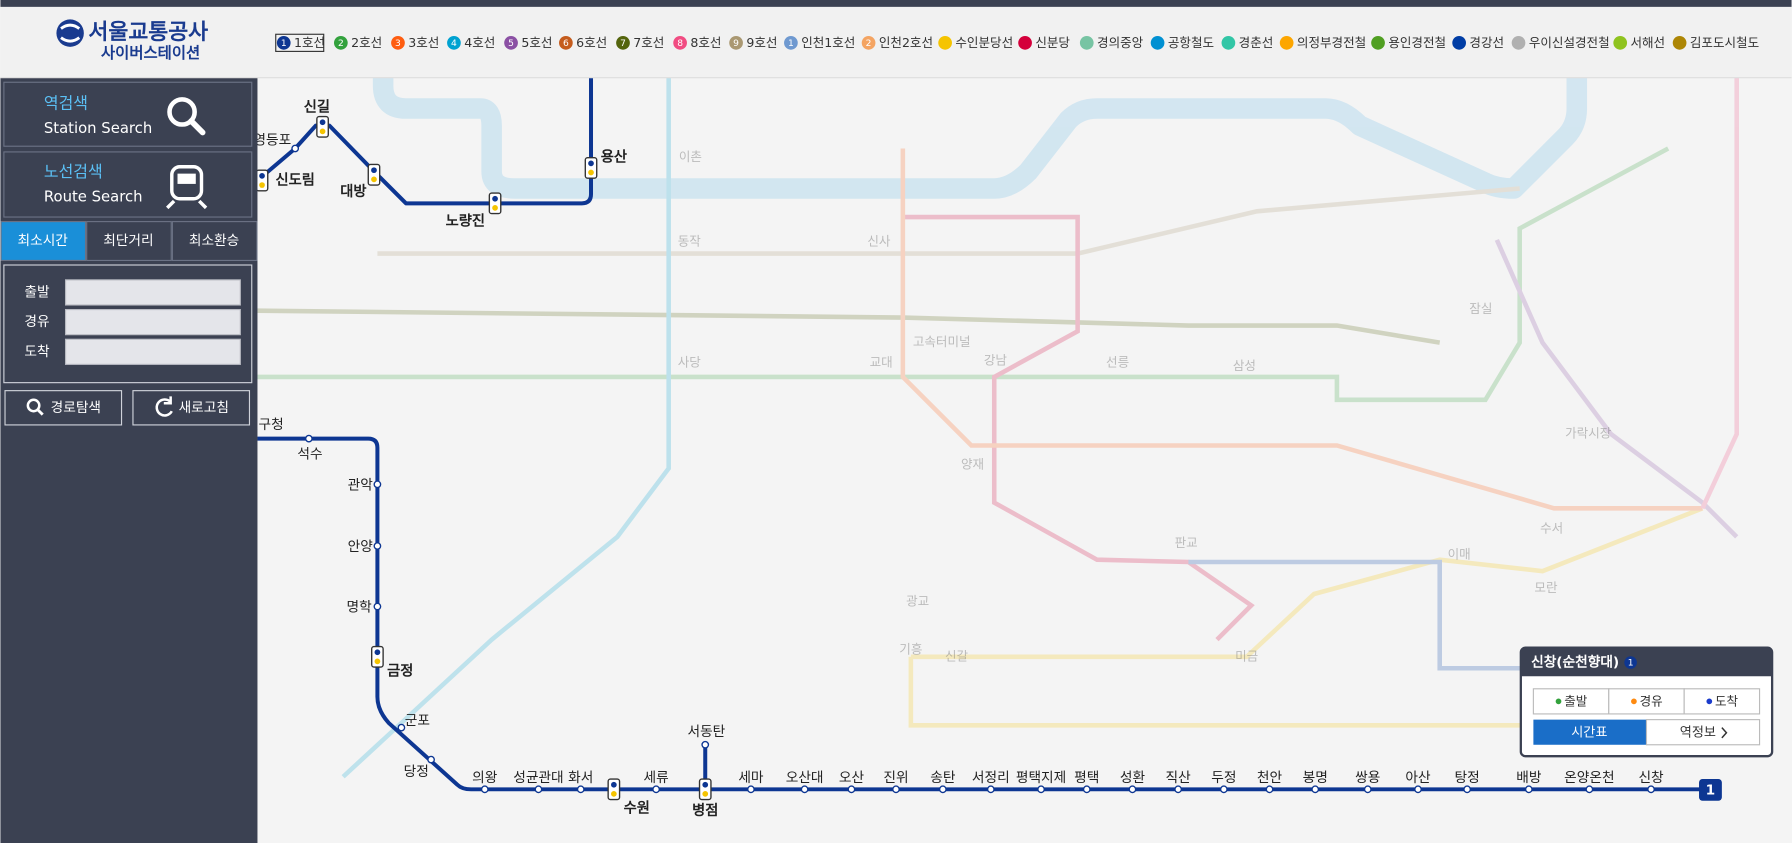 The height and width of the screenshot is (843, 1792). I want to click on line-tab-label: 6호선, so click(591, 42).